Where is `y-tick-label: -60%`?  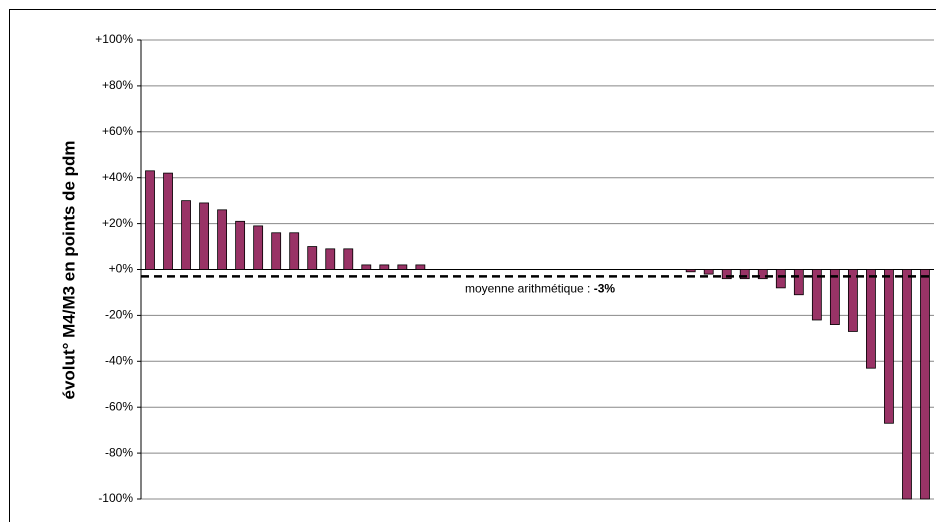 y-tick-label: -60% is located at coordinates (119, 406).